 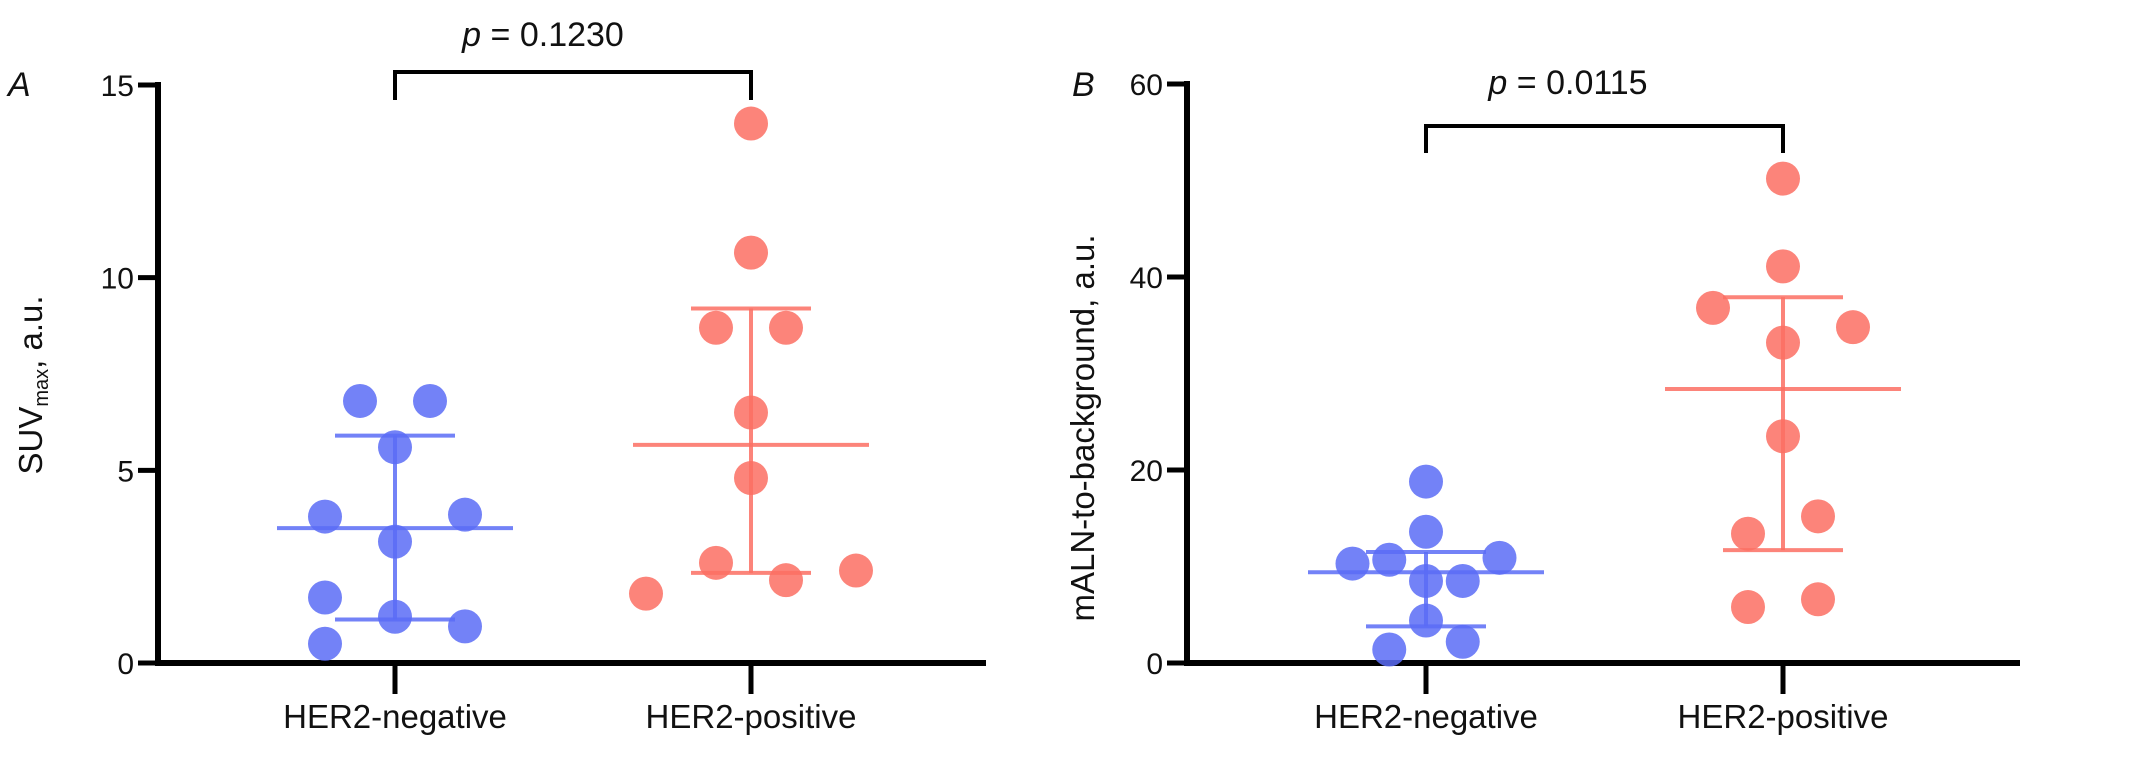 I want to click on panel-a-ylabel-main: SUV, so click(x=30, y=441).